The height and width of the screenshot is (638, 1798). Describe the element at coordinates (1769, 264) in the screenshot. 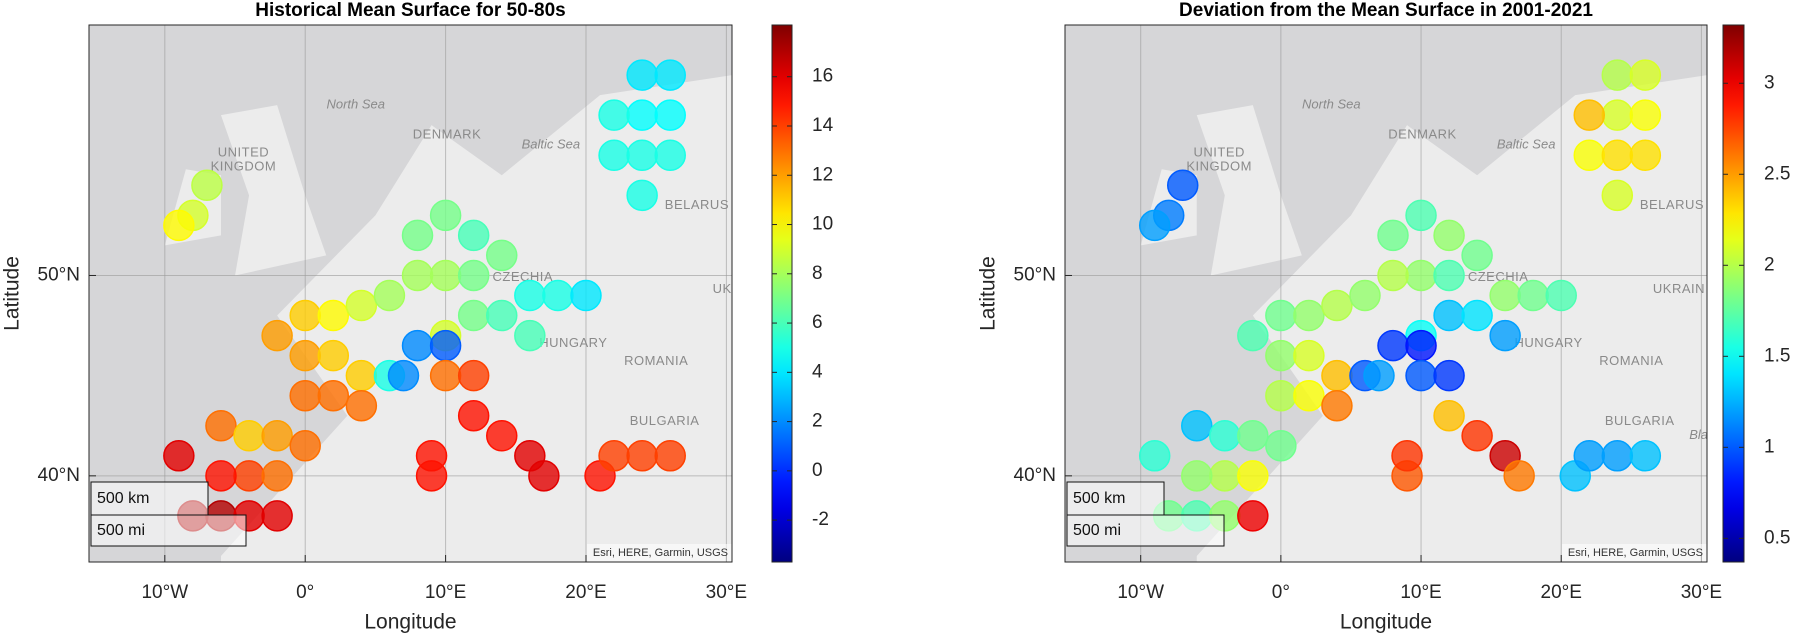

I see `colorbar-tick-label: 2` at that location.